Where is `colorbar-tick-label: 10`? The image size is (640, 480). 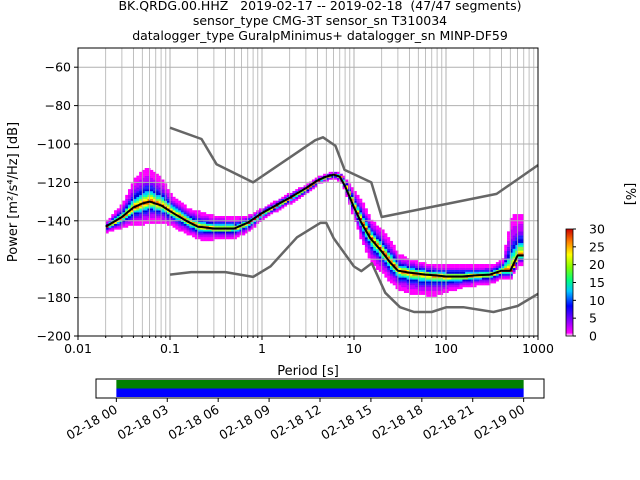
colorbar-tick-label: 10 is located at coordinates (597, 300).